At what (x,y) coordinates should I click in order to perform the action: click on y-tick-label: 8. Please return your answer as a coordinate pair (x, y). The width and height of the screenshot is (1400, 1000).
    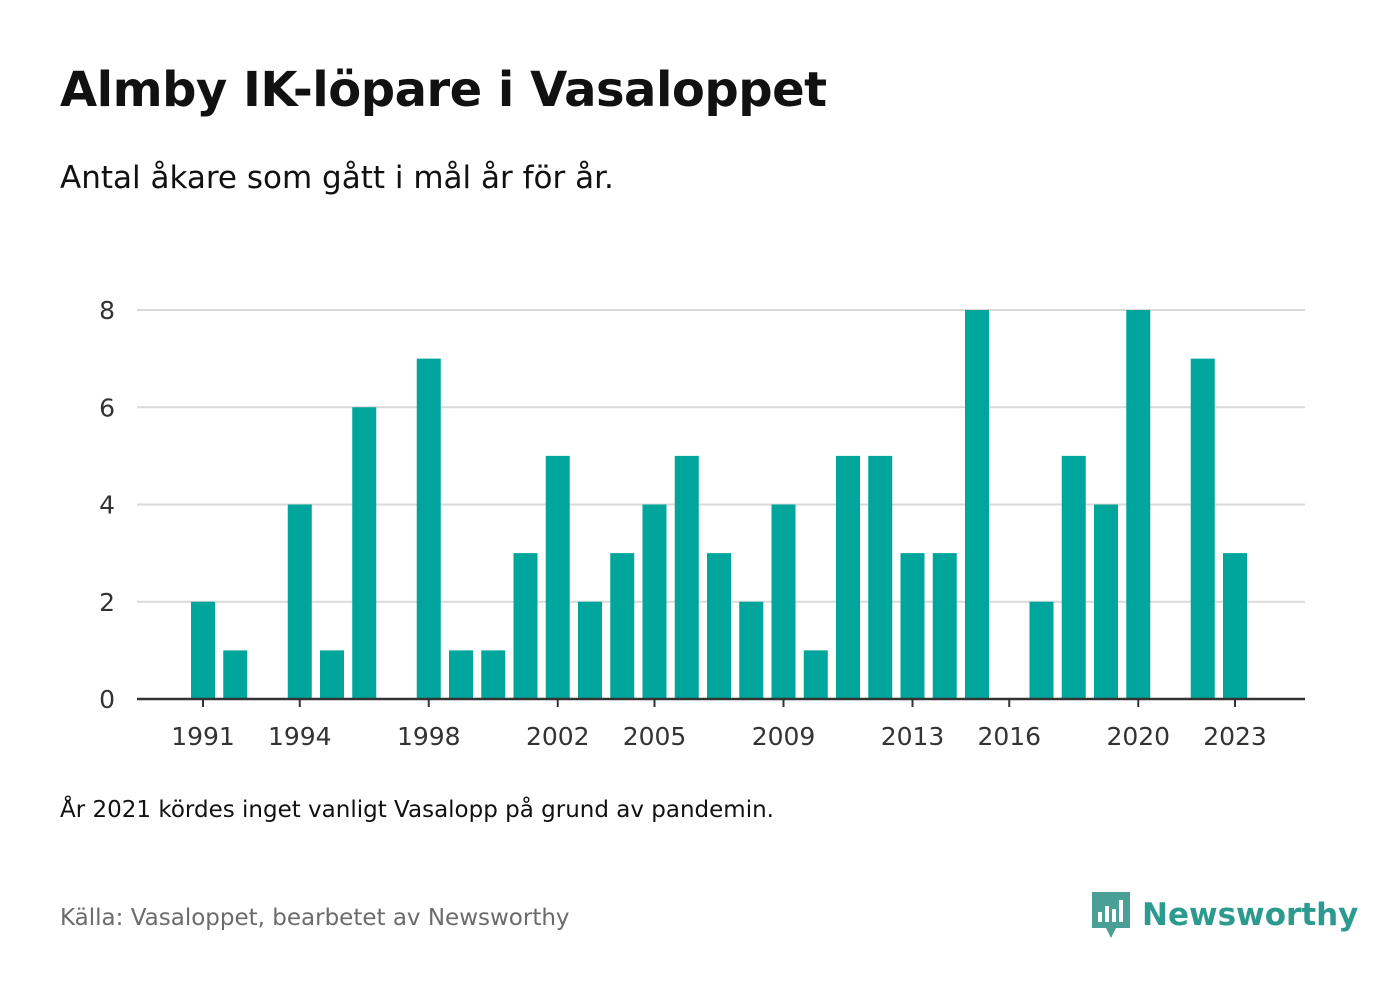
    Looking at the image, I should click on (107, 310).